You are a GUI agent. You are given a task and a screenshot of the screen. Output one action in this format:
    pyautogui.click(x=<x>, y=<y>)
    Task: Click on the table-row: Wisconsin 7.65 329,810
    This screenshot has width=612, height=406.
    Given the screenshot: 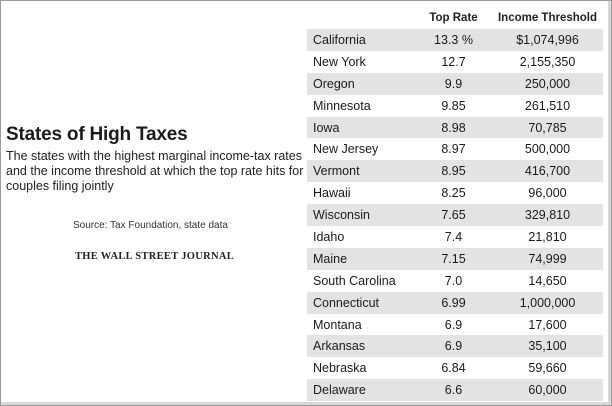 What is the action you would take?
    pyautogui.click(x=455, y=215)
    